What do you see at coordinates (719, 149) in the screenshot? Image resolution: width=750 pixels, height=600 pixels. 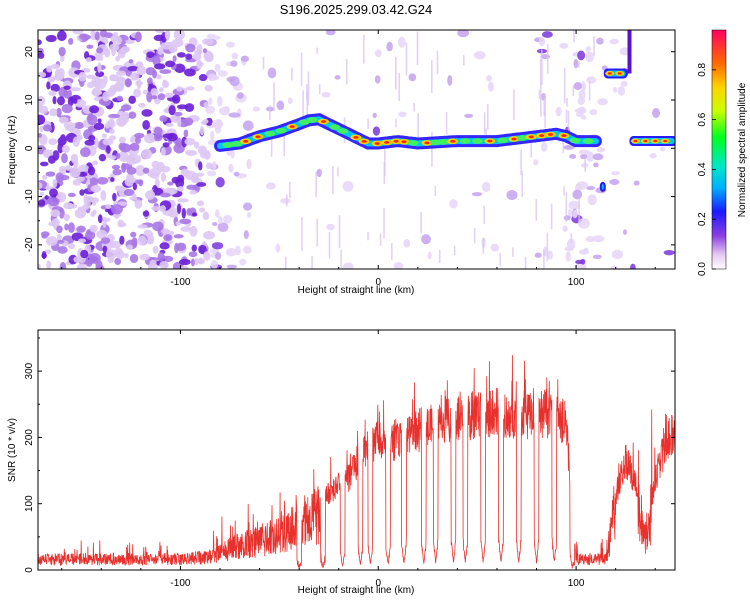 I see `colorbar-gradient` at bounding box center [719, 149].